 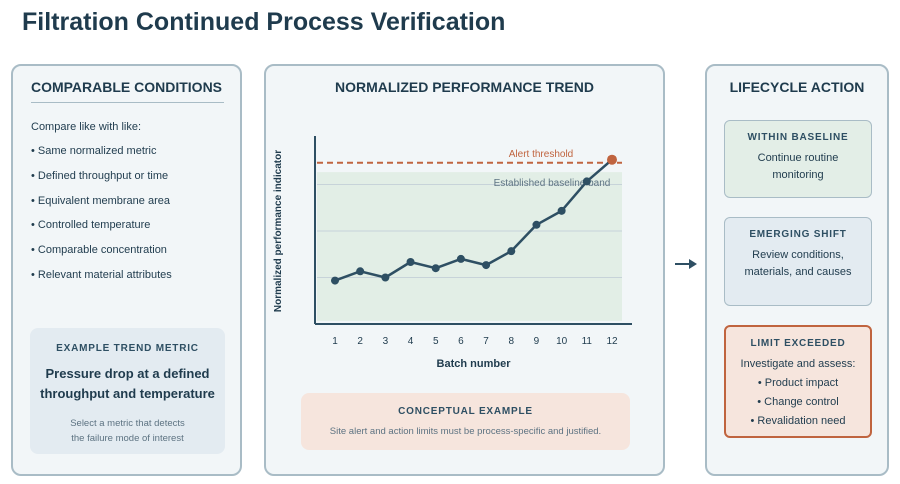 I want to click on condition-item: • Comparable concentration, so click(x=99, y=250).